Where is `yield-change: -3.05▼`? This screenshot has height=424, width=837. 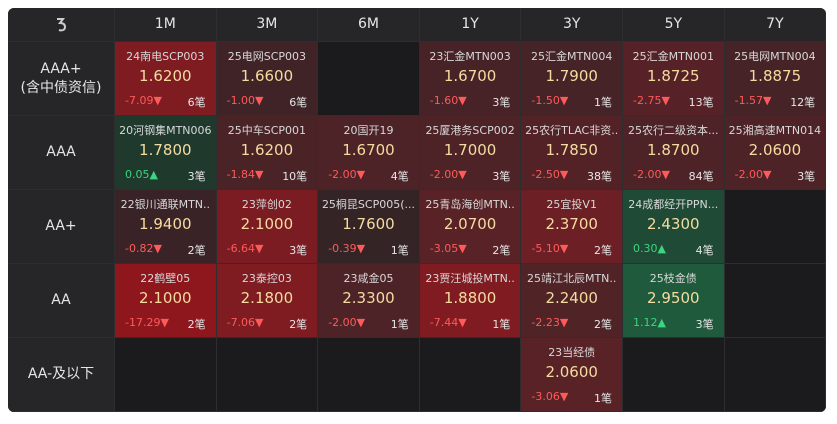 yield-change: -3.05▼ is located at coordinates (448, 248).